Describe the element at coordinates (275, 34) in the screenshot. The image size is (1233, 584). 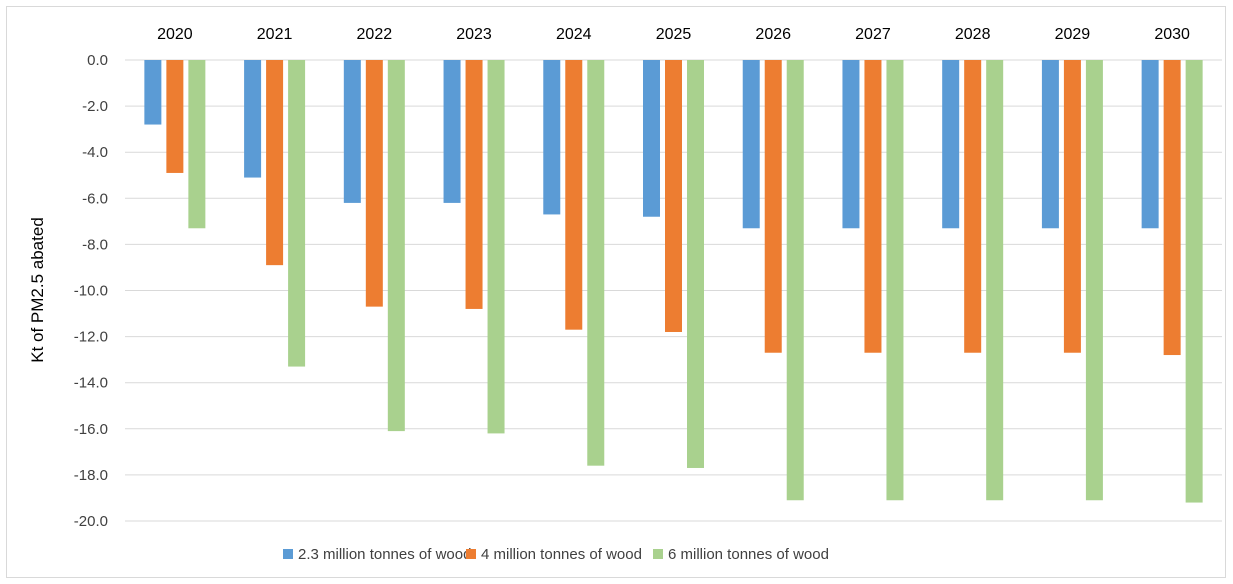
I see `category-label: 2021` at that location.